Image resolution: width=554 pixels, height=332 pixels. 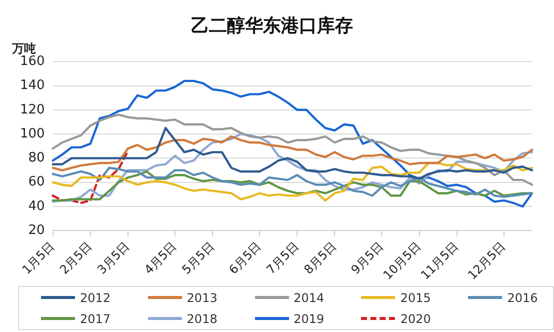 What do you see at coordinates (36, 182) in the screenshot?
I see `y-tick-label: 60` at bounding box center [36, 182].